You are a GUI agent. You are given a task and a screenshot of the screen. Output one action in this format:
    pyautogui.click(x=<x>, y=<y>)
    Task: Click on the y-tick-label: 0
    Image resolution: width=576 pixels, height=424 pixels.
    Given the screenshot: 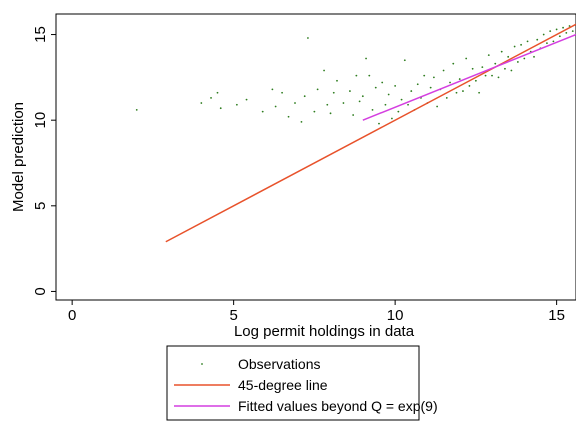 What is the action you would take?
    pyautogui.click(x=40, y=291)
    